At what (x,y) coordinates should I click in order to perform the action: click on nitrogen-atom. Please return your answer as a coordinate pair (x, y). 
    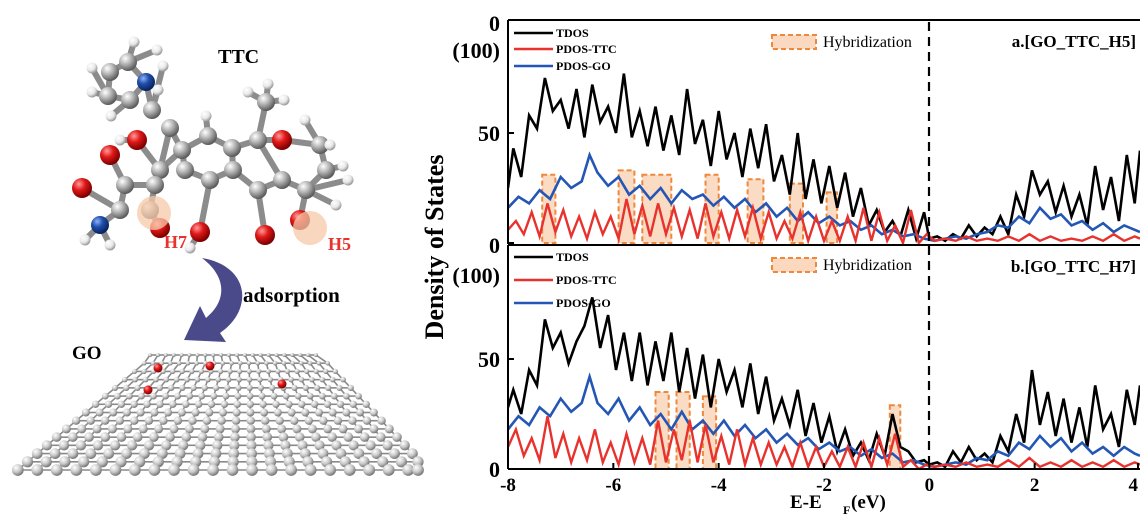
    Looking at the image, I should click on (100, 225).